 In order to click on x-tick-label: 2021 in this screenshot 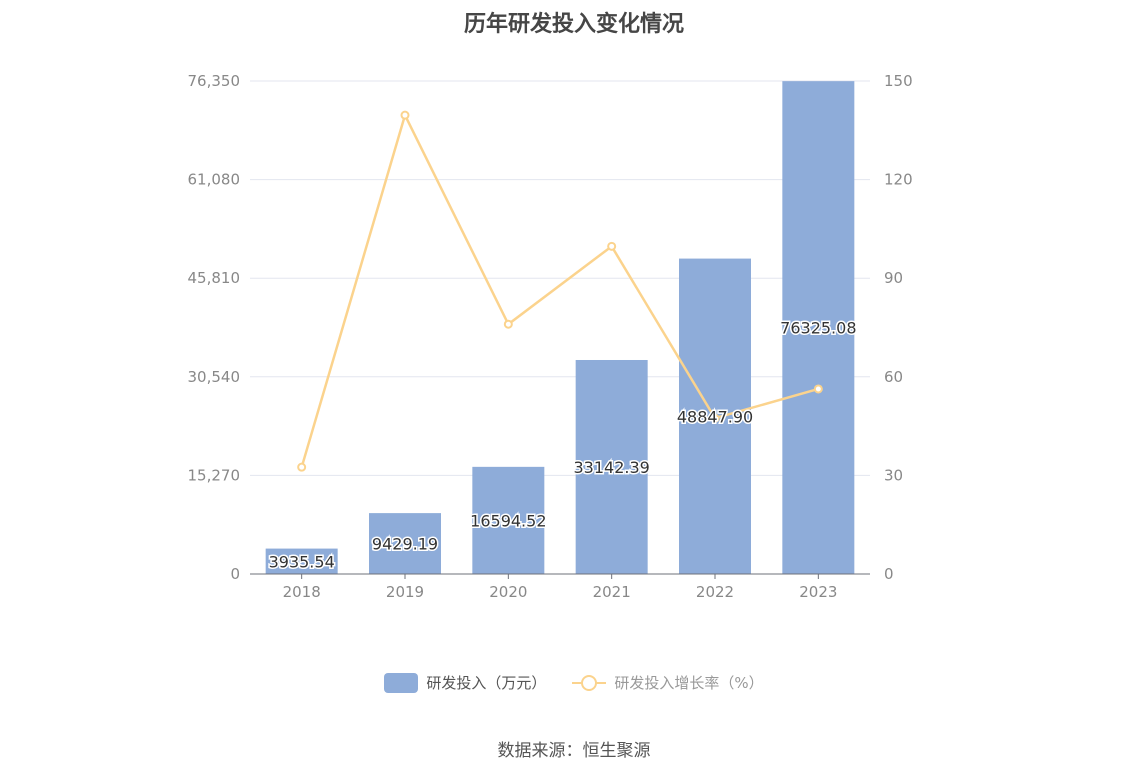, I will do `click(612, 592)`.